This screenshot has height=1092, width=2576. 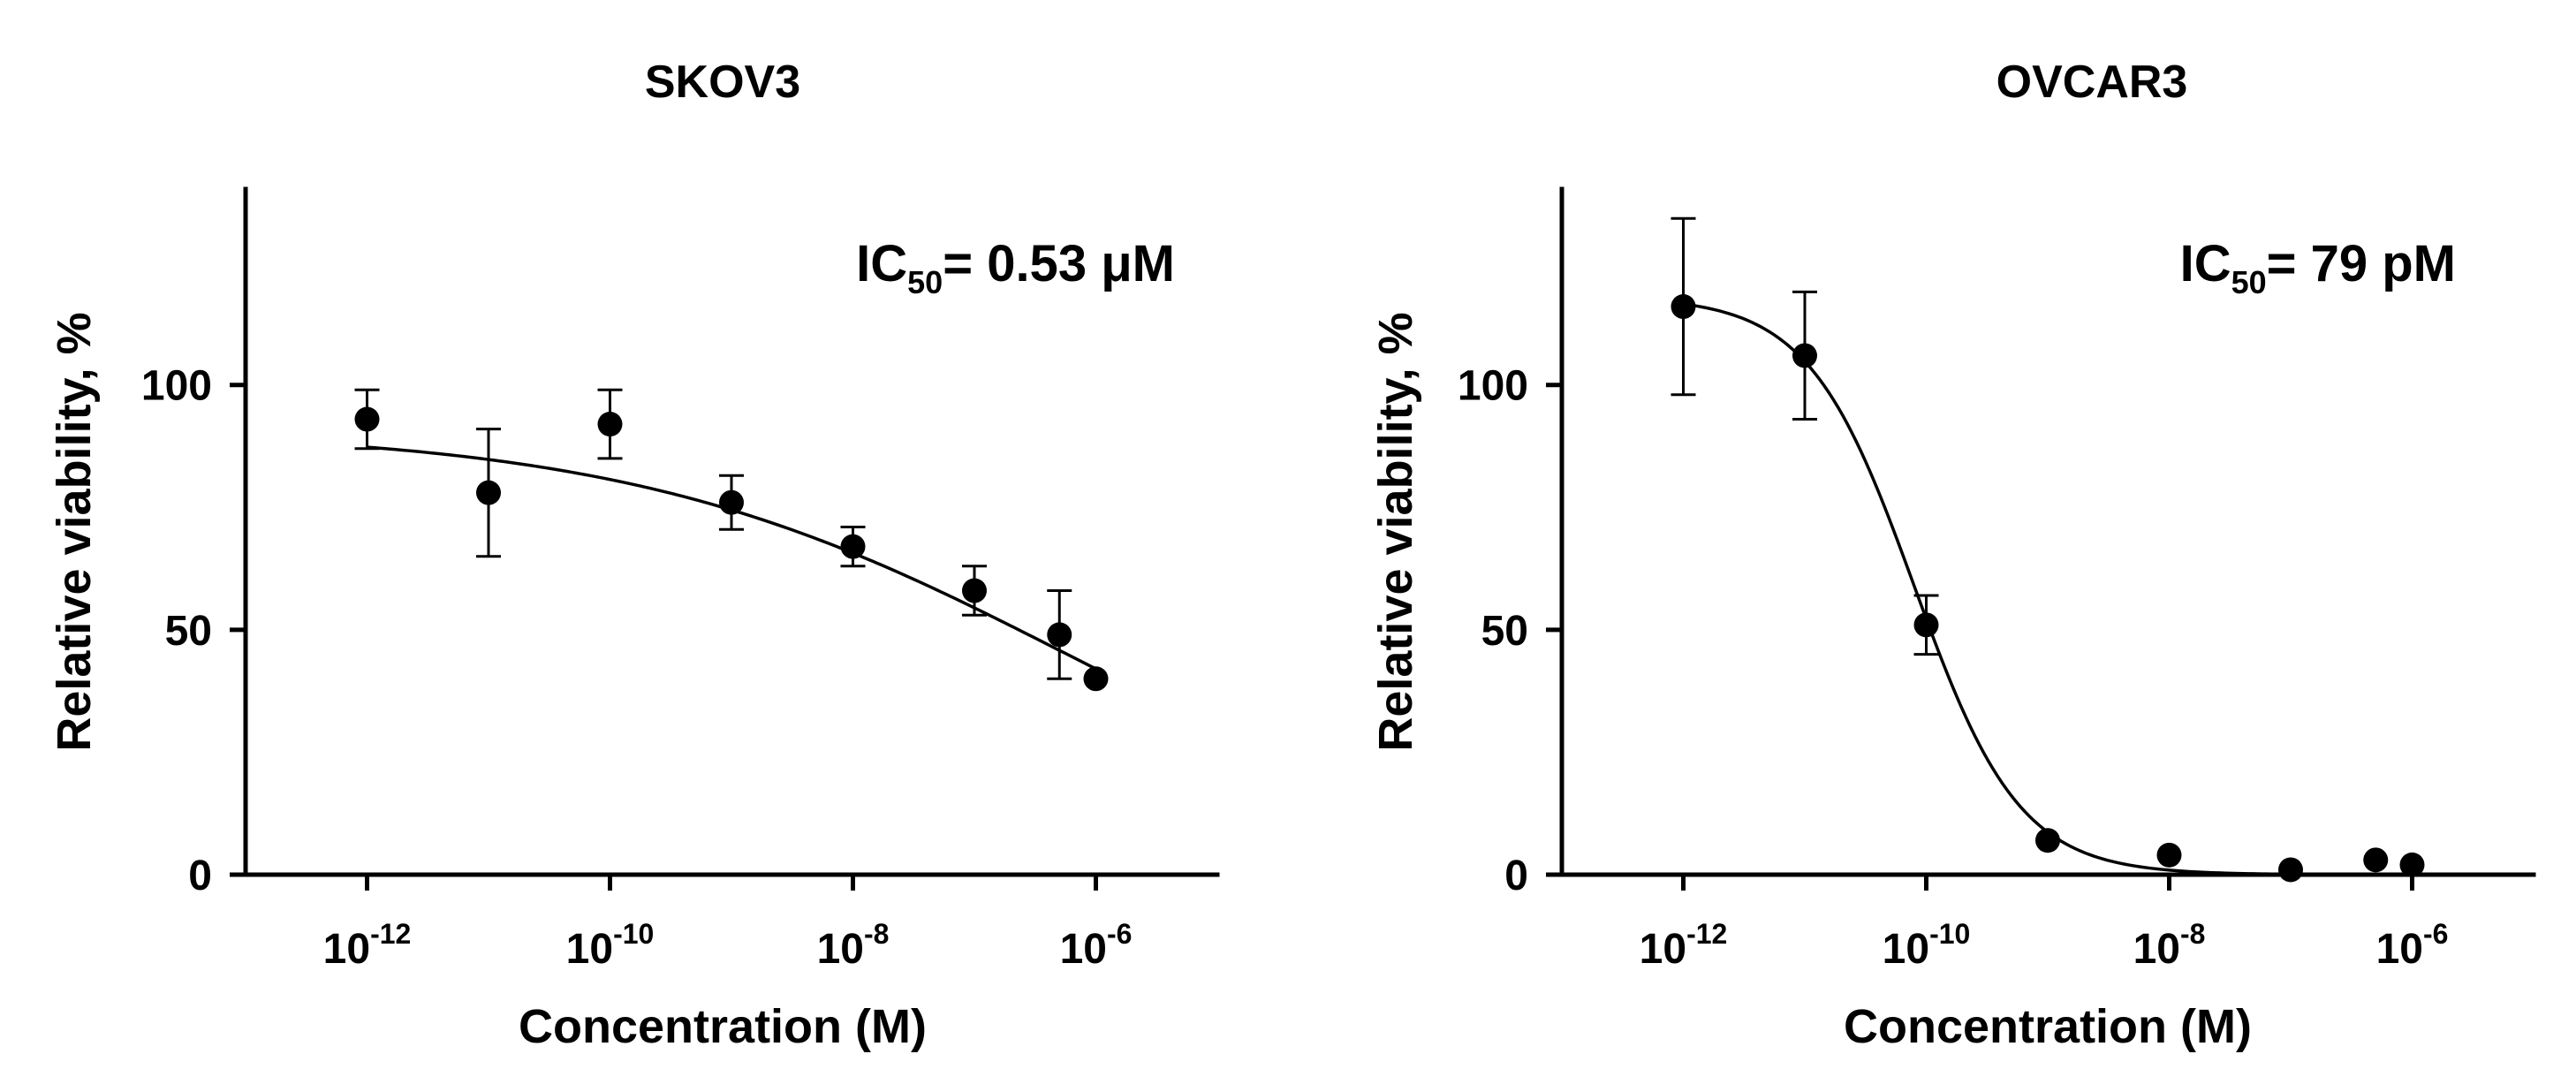 I want to click on ic50-annotation: IC50= 0.53 μM, so click(x=1016, y=267).